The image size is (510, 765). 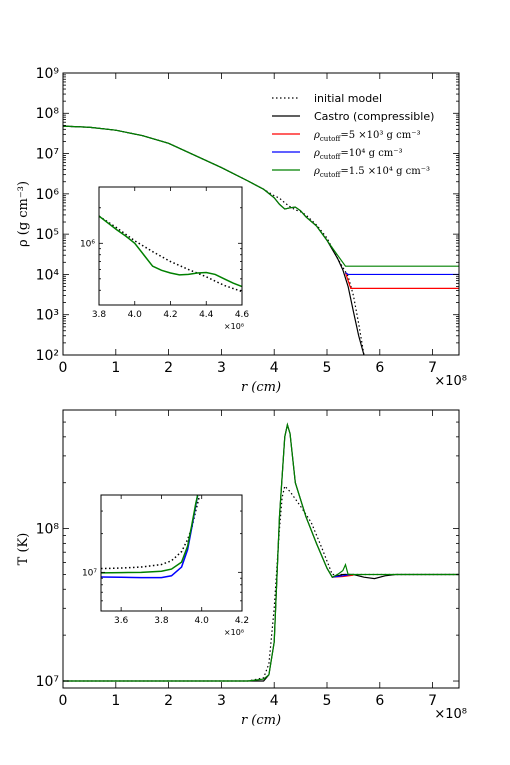 I want to click on legend-label-4: ρcutoff=1.5 ×10⁴ g cm⁻³, so click(x=371, y=172).